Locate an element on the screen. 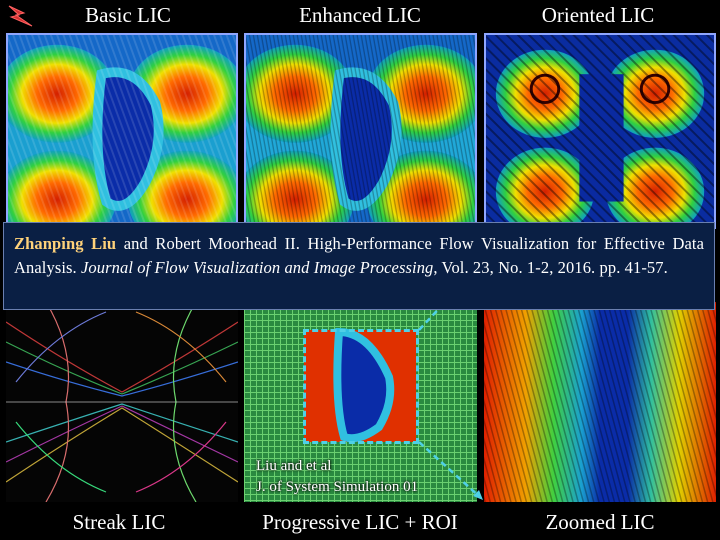 This screenshot has width=720, height=540. panel-progressive-lic is located at coordinates (360, 402).